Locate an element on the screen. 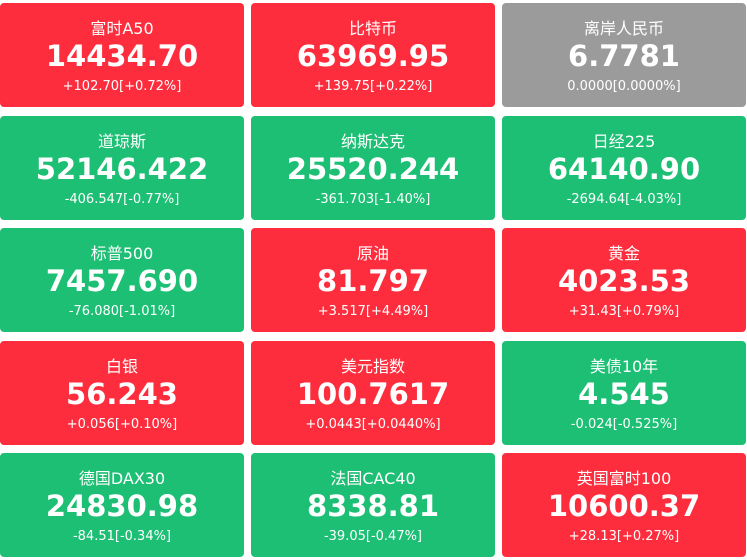  quote-change: +102.70[+0.72%] is located at coordinates (122, 86).